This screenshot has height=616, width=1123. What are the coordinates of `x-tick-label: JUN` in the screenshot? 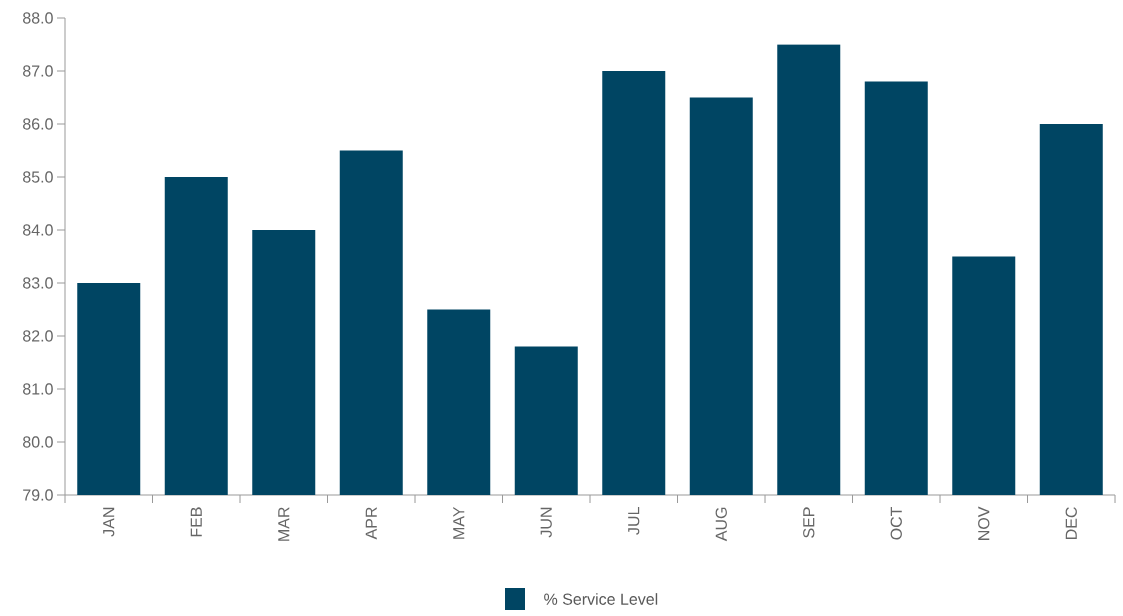 It's located at (546, 522).